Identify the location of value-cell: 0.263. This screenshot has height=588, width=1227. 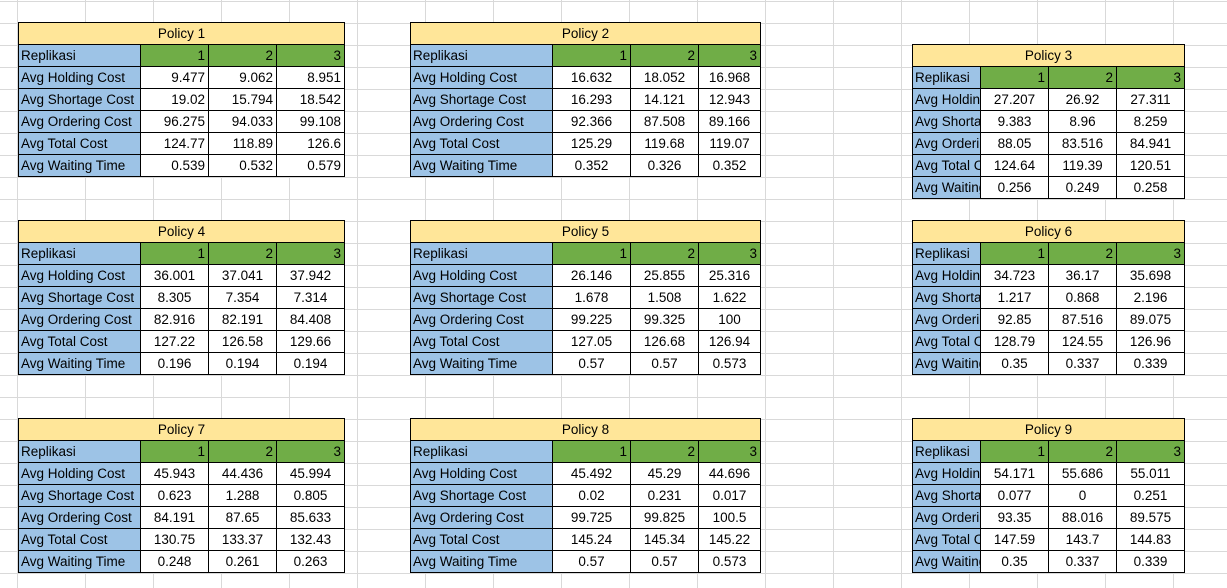
(310, 561).